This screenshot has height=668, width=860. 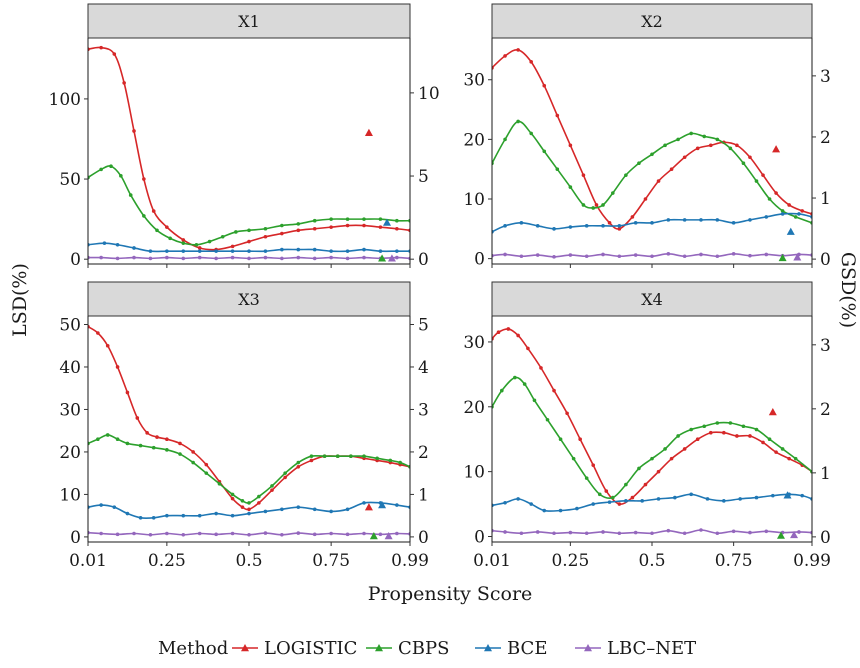 I want to click on legend-item-label: LOGISTIC, so click(x=310, y=648).